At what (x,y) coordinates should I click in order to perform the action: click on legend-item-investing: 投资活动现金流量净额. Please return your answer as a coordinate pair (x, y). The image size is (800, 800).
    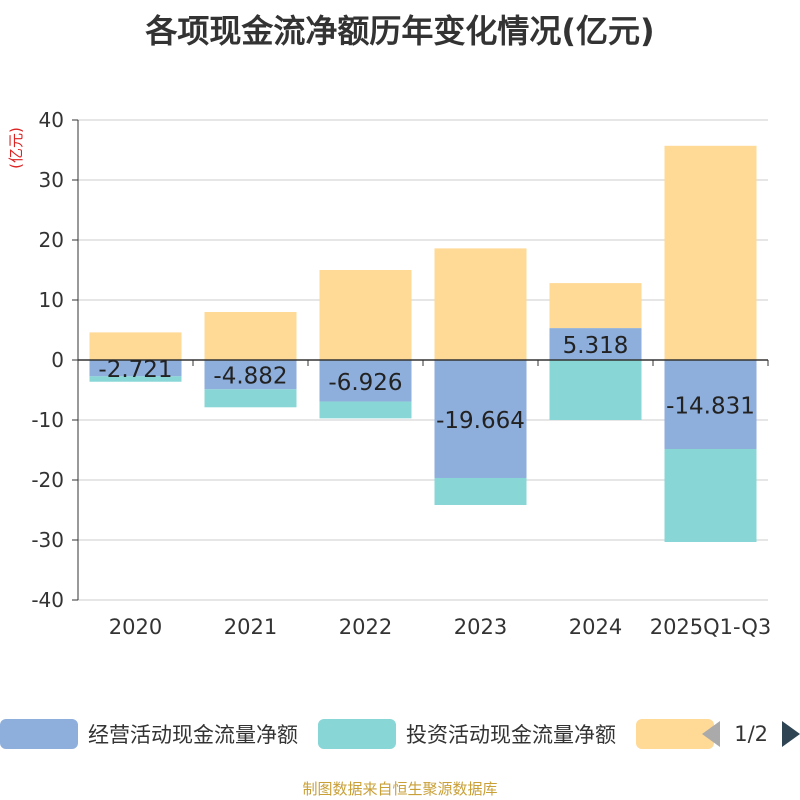
    Looking at the image, I should click on (467, 734).